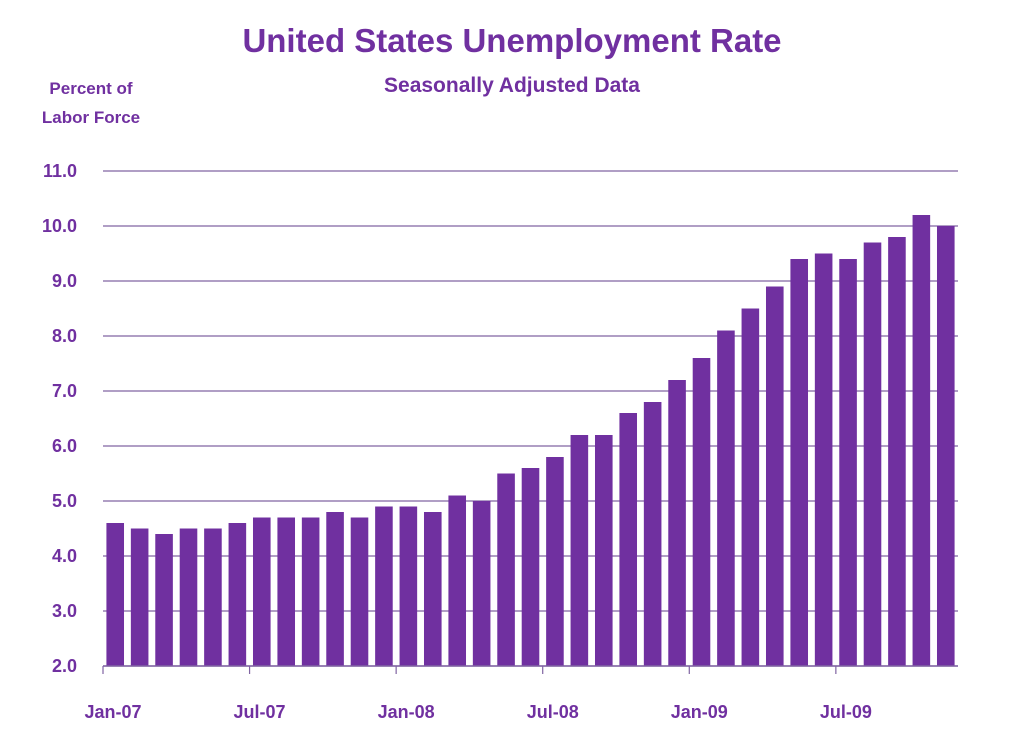  I want to click on y-tick-label: 5.0, so click(64, 501).